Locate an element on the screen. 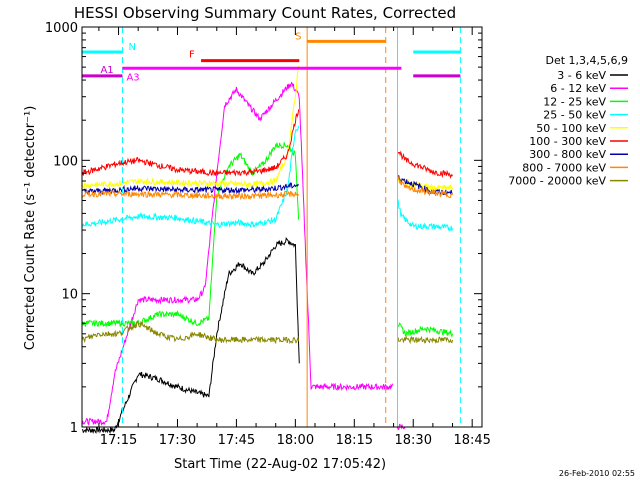  legend-title: Det 1,3,4,5,6,9 is located at coordinates (586, 60).